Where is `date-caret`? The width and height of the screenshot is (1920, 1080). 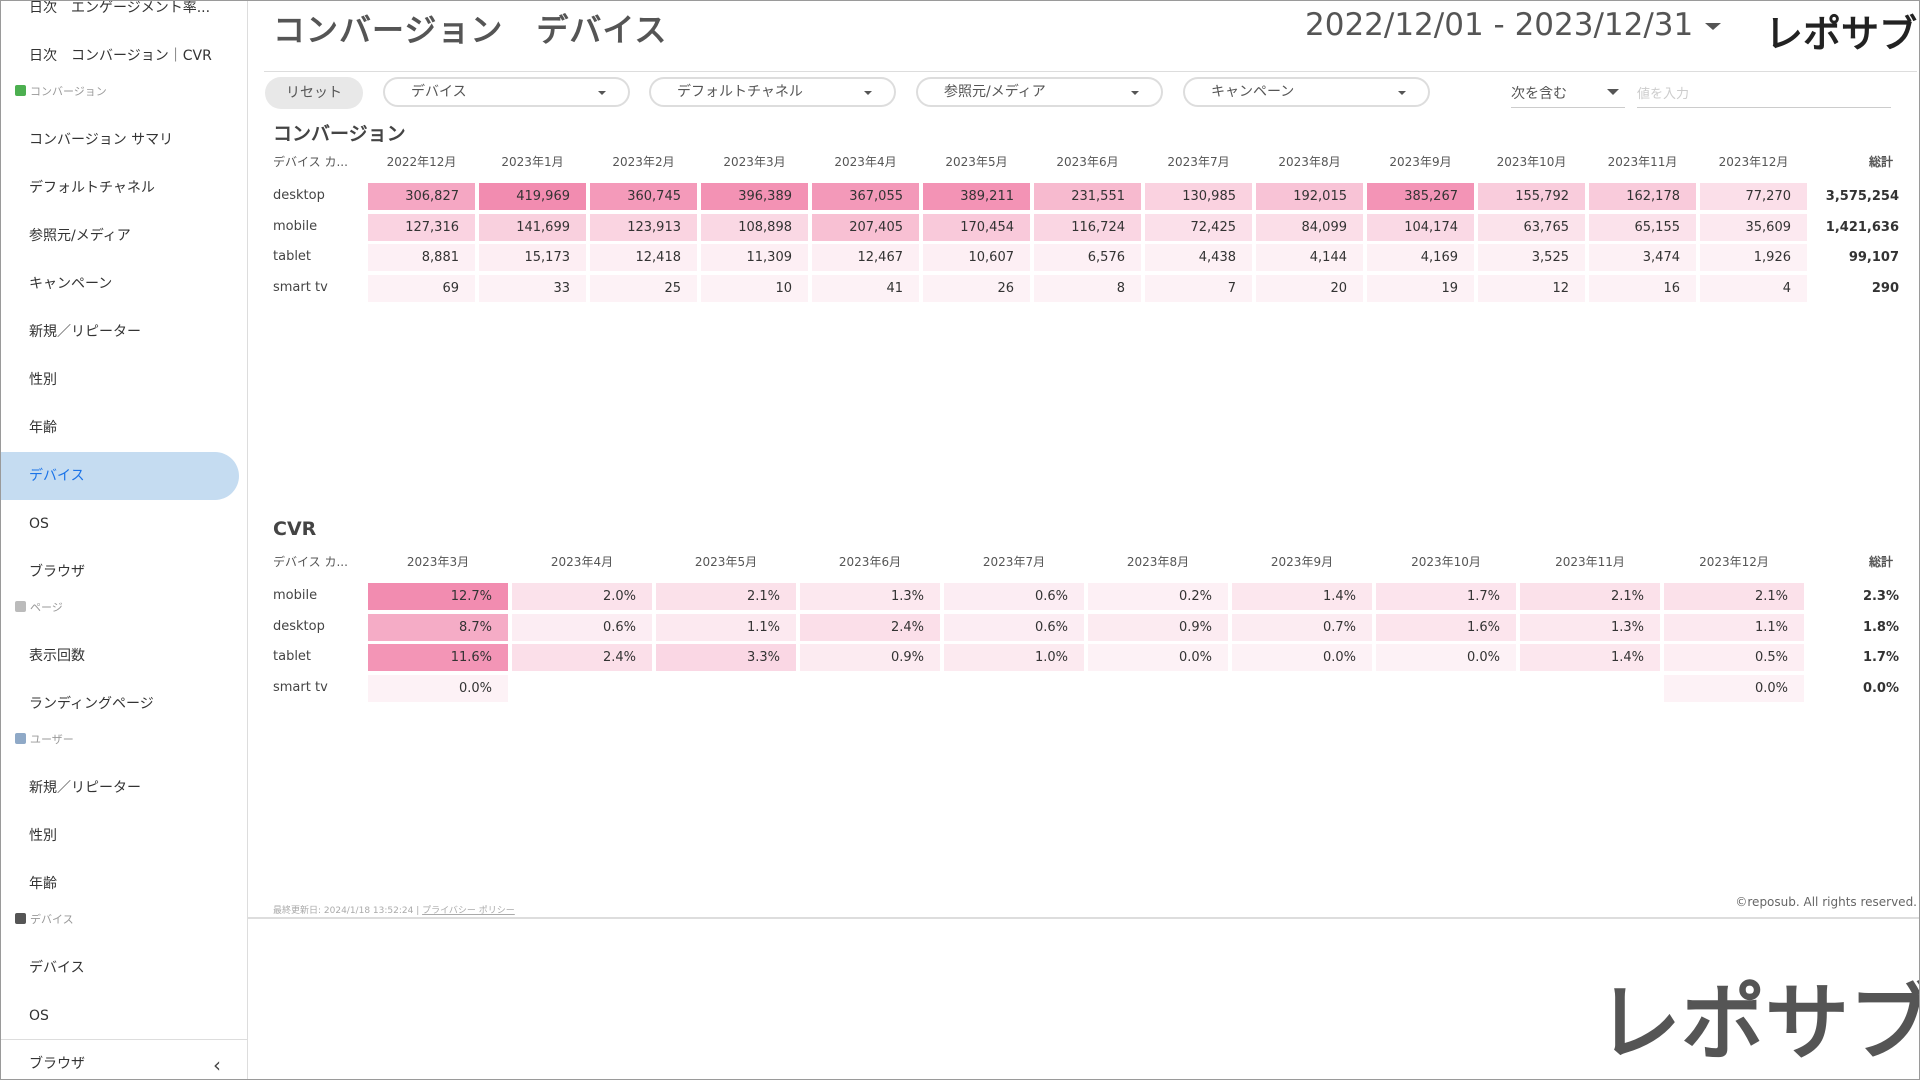 date-caret is located at coordinates (1713, 26).